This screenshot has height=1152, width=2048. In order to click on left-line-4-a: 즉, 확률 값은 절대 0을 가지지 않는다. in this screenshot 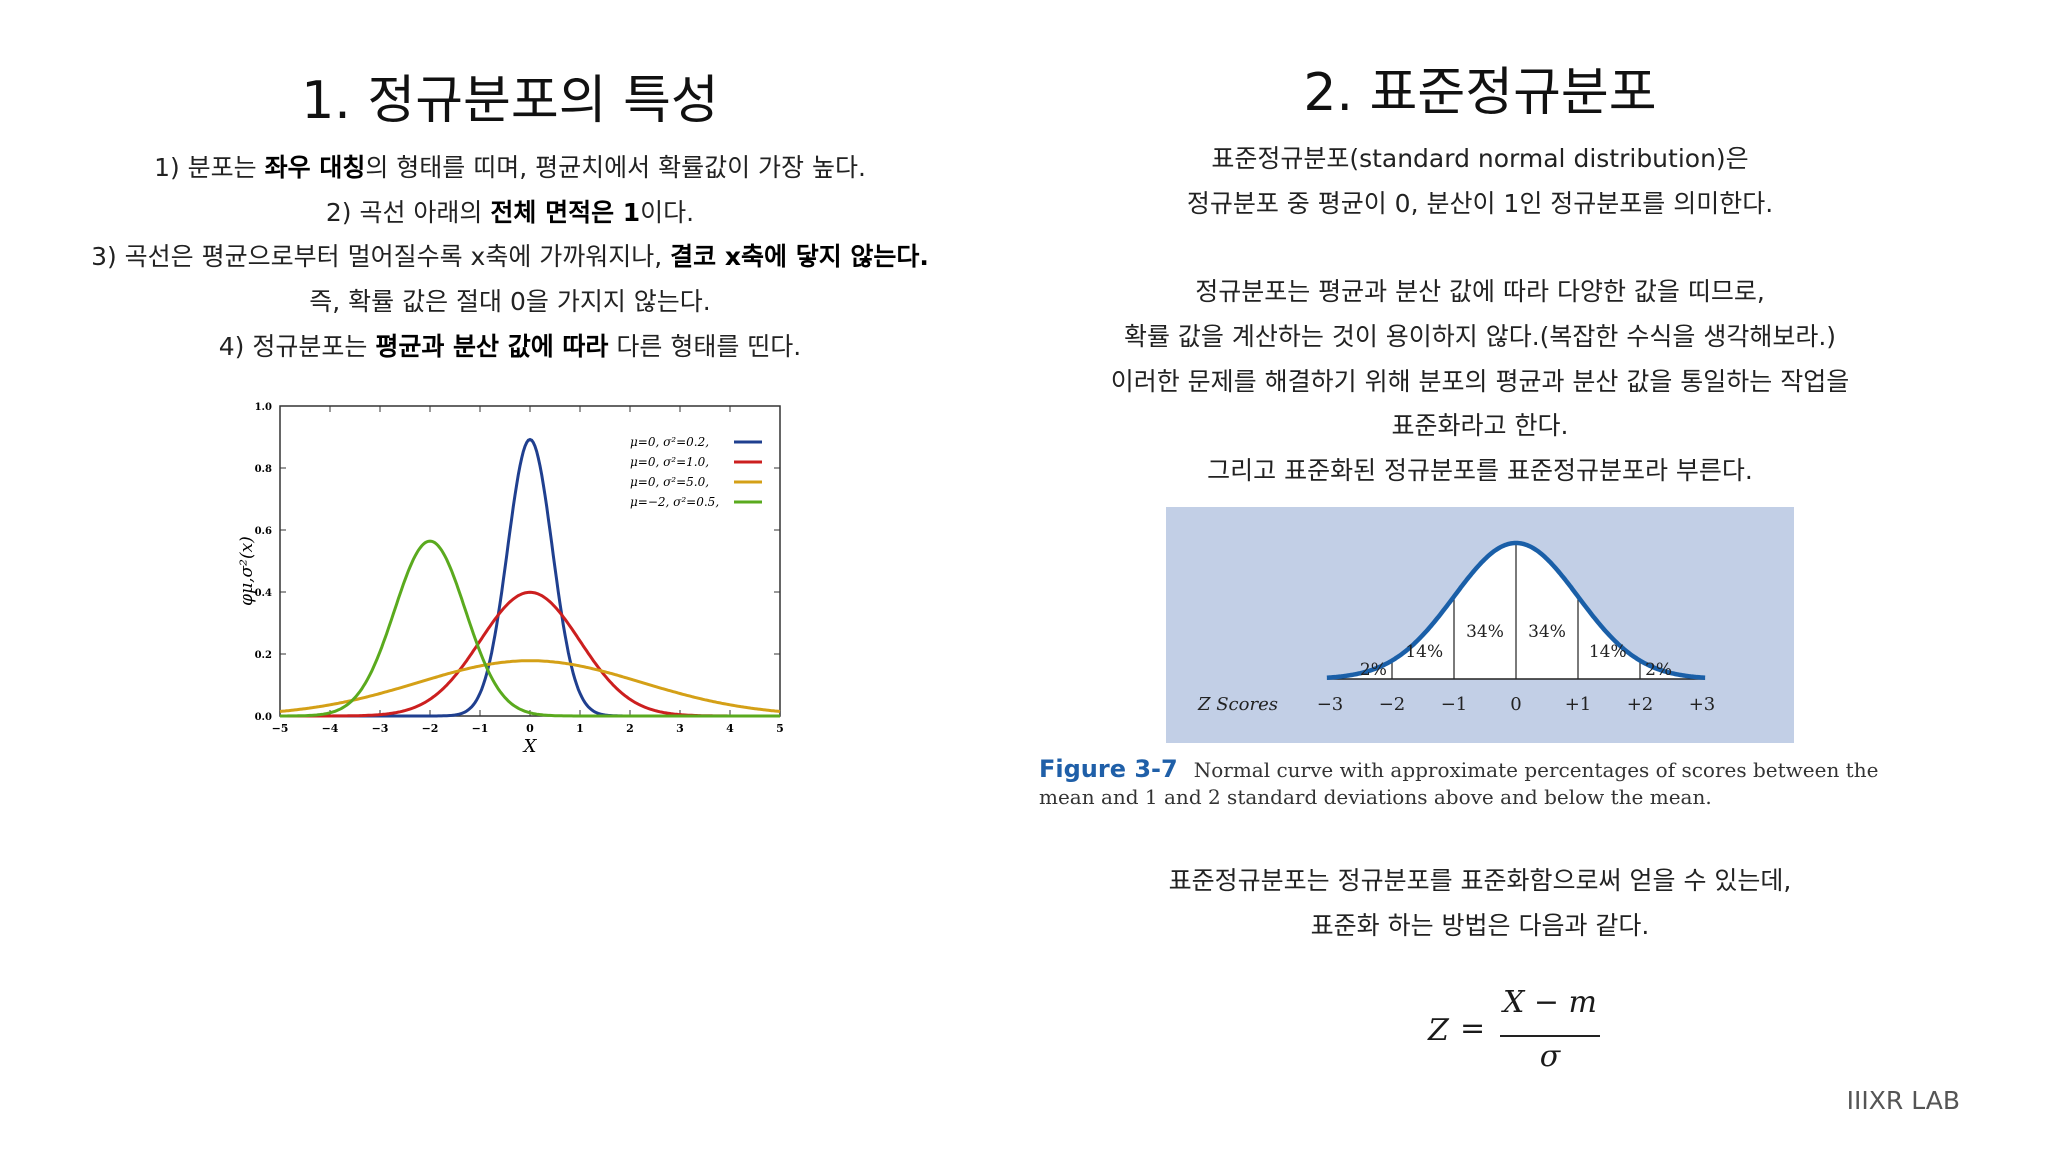, I will do `click(510, 301)`.